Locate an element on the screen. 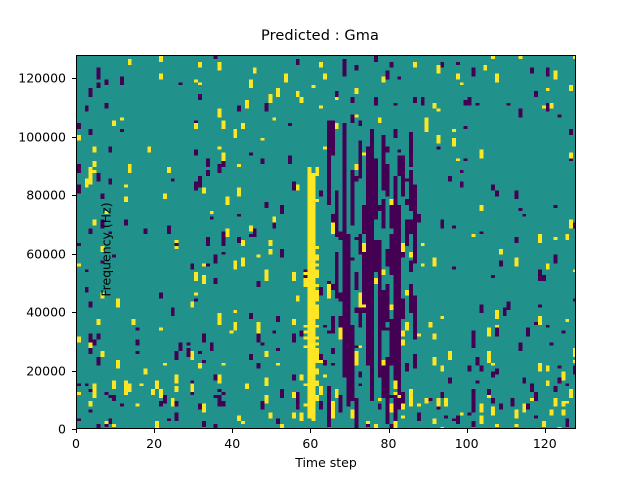 This screenshot has height=480, width=640. y-axis-label: Frequency (Hz) is located at coordinates (106, 249).